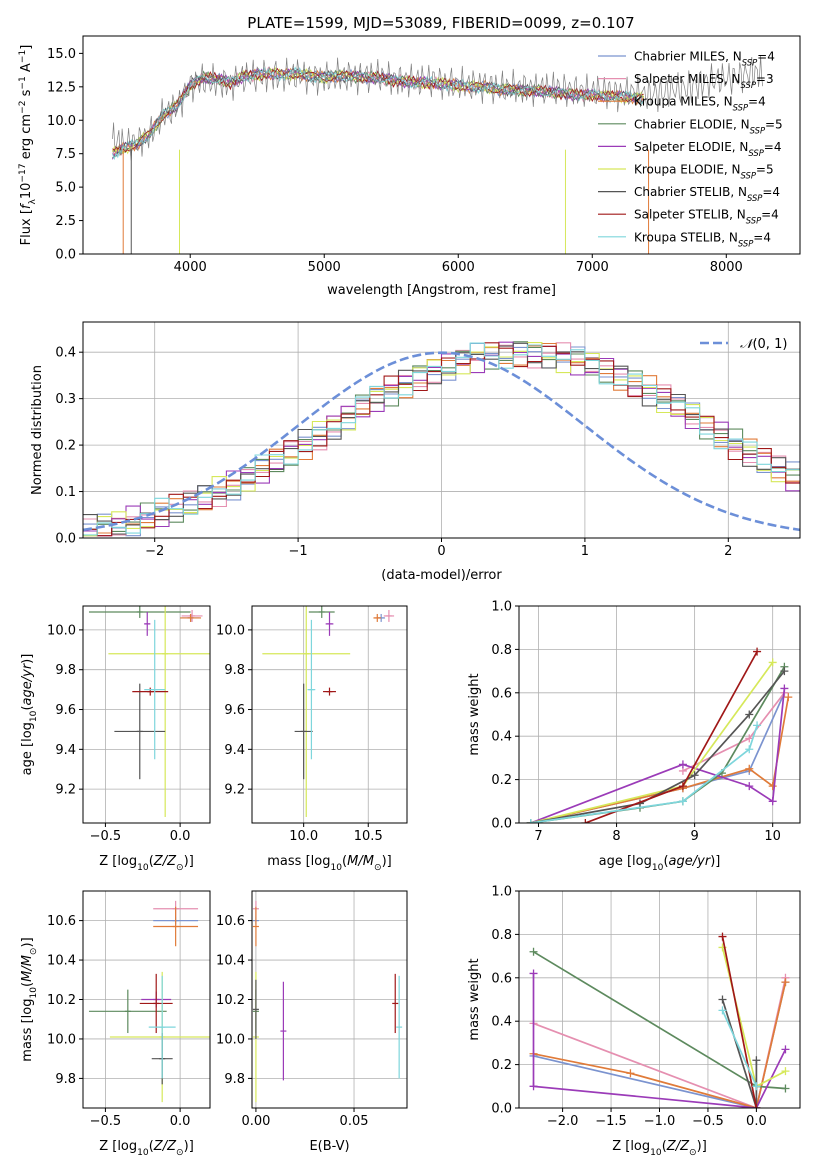 The width and height of the screenshot is (819, 1170). I want to click on x-tick-label: 8000, so click(726, 267).